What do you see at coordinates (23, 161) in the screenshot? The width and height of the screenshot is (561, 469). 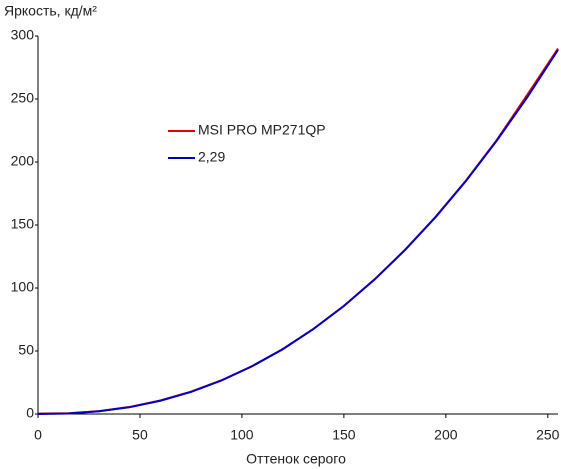 I see `y-tick-label: 200` at bounding box center [23, 161].